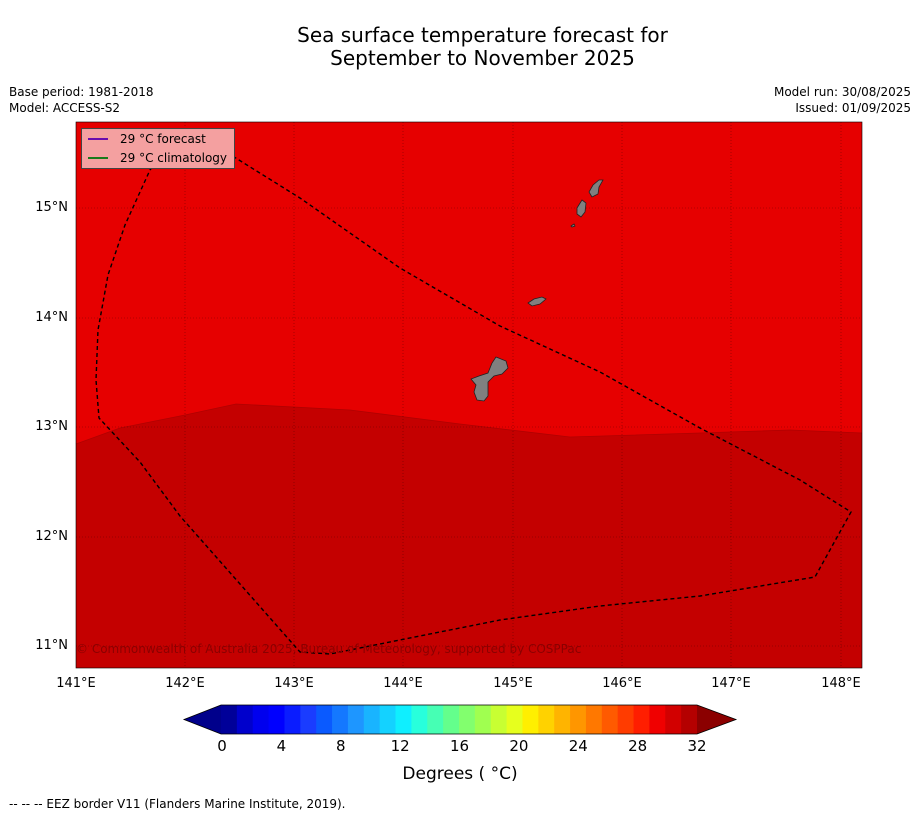 Image resolution: width=919 pixels, height=816 pixels. Describe the element at coordinates (469, 424) in the screenshot. I see `zone-boundary` at that location.